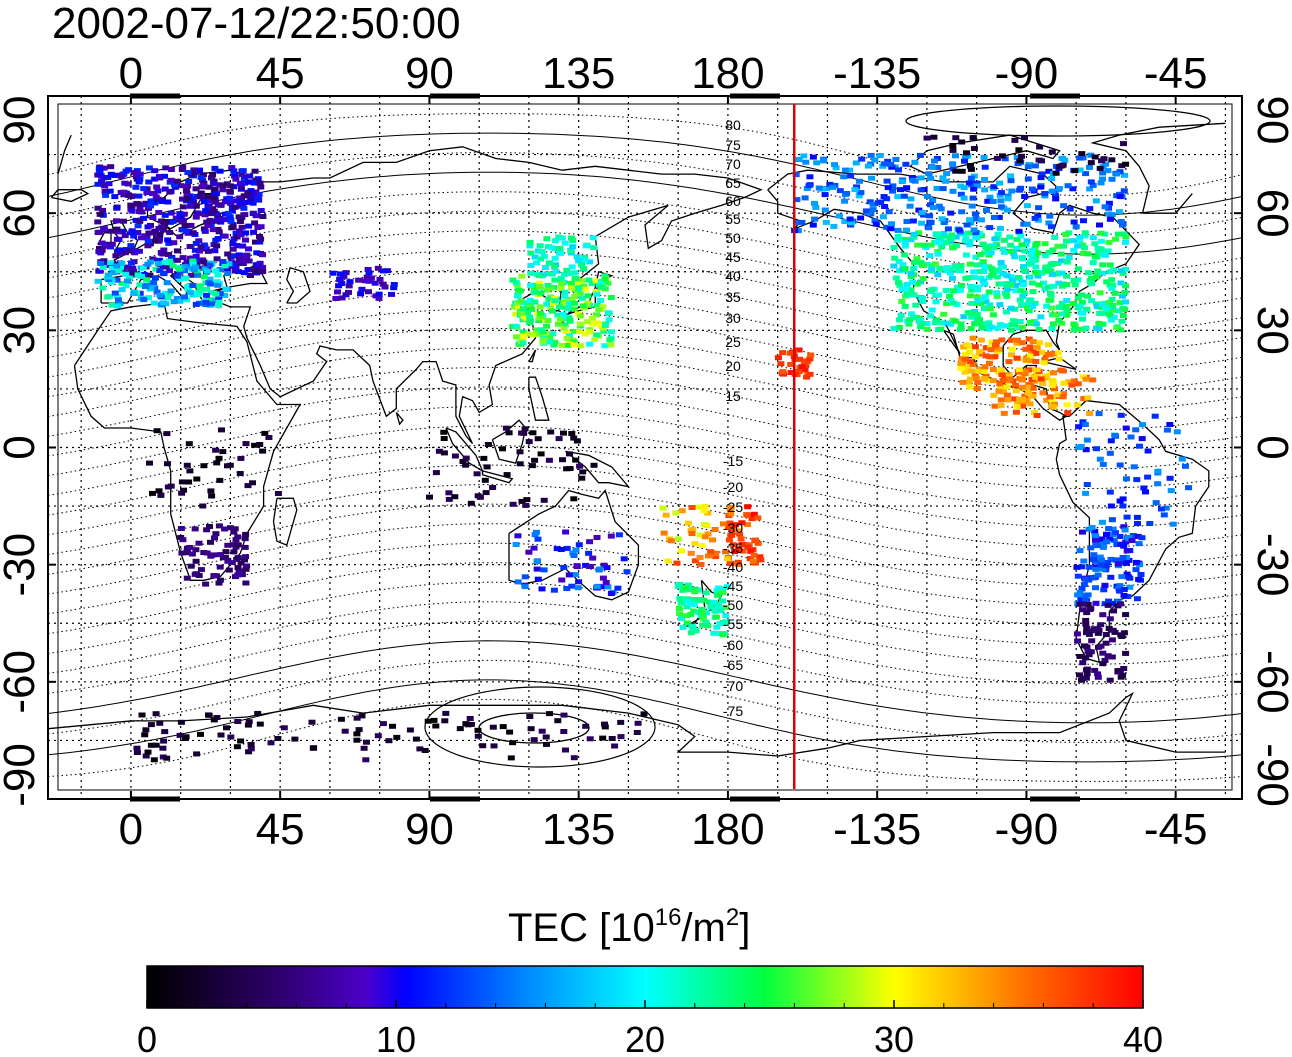 The width and height of the screenshot is (1292, 1057). I want to click on colorbar-tick-label: 30, so click(894, 1038).